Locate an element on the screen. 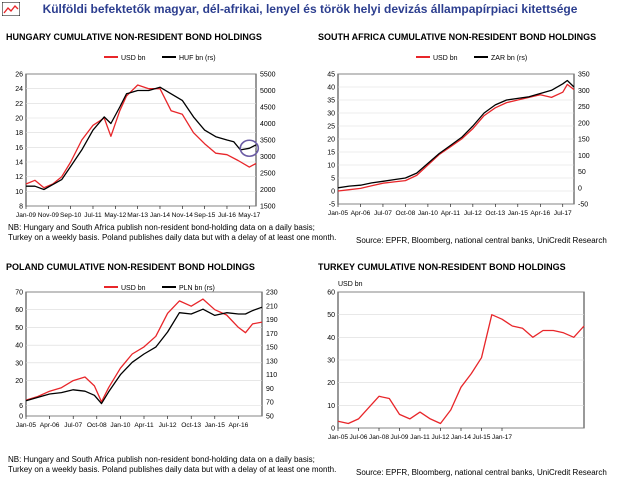 The image size is (620, 482). south-africa-x-tick-label: Apr-16 is located at coordinates (540, 213).